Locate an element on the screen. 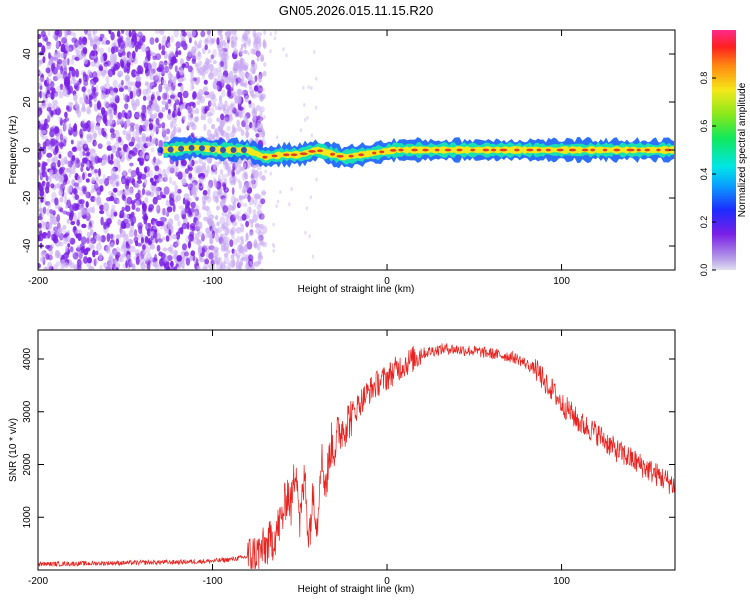 This screenshot has height=600, width=750. x-tick-label: 0 is located at coordinates (387, 581).